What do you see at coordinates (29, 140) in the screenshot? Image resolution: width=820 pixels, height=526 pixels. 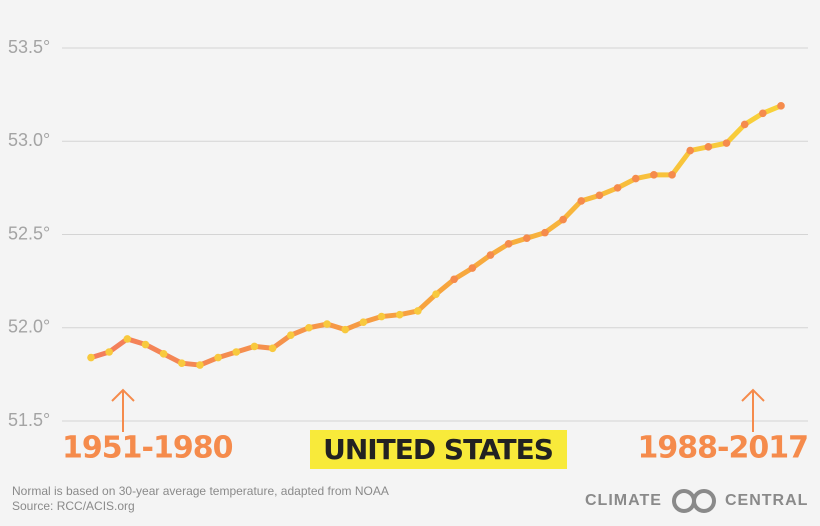 I see `y-tick-label: 53.0°` at bounding box center [29, 140].